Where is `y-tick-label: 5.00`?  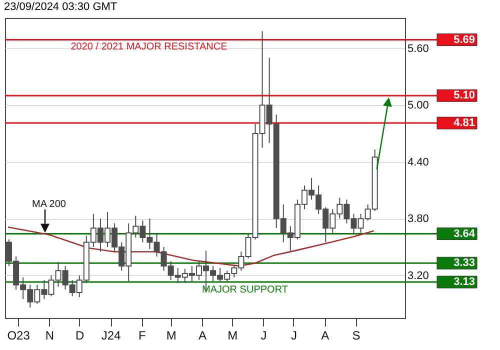 y-tick-label: 5.00 is located at coordinates (418, 106).